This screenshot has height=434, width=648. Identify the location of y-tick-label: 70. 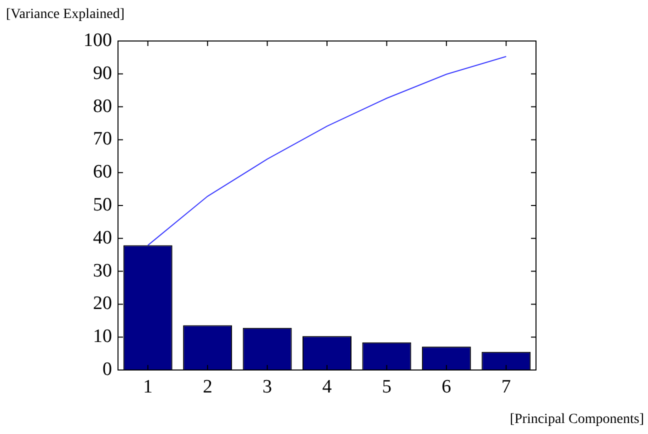
(102, 139).